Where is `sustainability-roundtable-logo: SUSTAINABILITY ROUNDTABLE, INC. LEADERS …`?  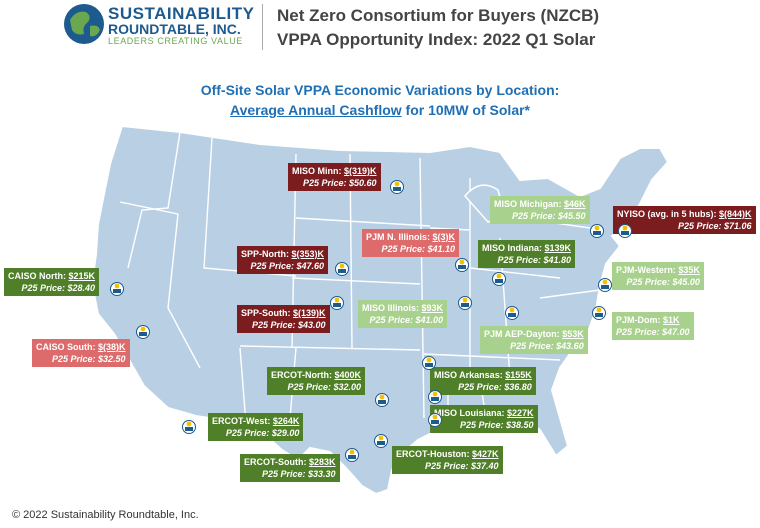 sustainability-roundtable-logo: SUSTAINABILITY ROUNDTABLE, INC. LEADERS … is located at coordinates (158, 25).